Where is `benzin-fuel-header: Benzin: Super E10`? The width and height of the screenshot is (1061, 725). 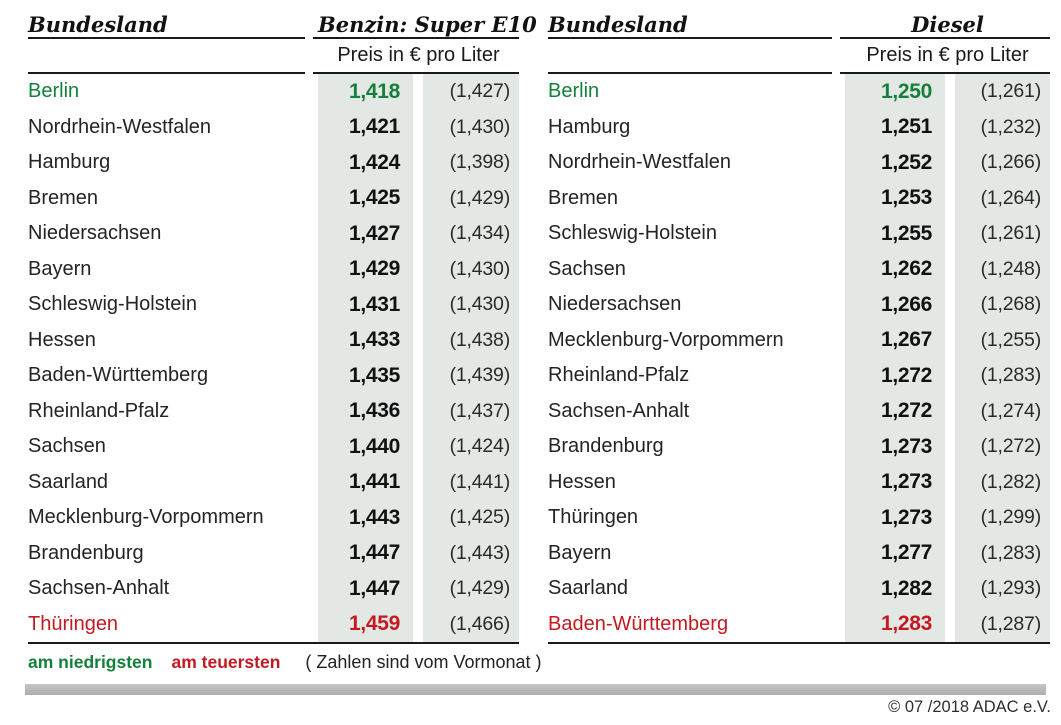
benzin-fuel-header: Benzin: Super E10 is located at coordinates (427, 24).